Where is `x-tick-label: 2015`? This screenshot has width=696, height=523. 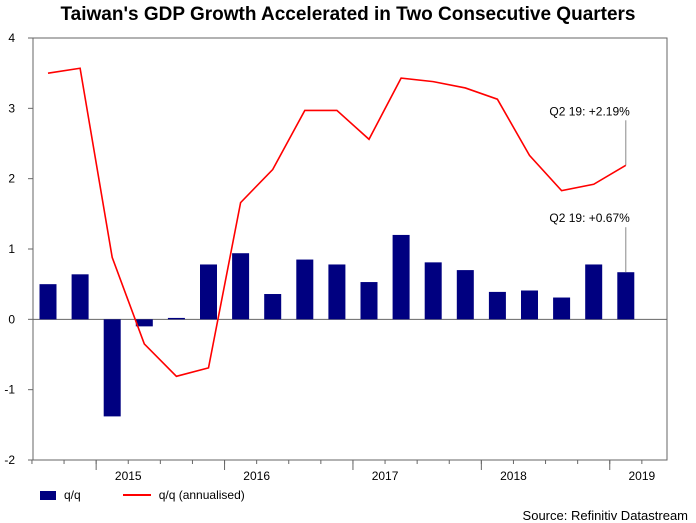
x-tick-label: 2015 is located at coordinates (128, 476).